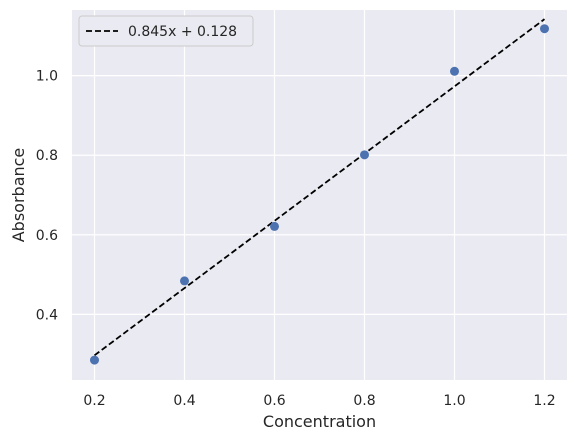 This screenshot has height=441, width=577. I want to click on x-tick-label: 1.2, so click(544, 401).